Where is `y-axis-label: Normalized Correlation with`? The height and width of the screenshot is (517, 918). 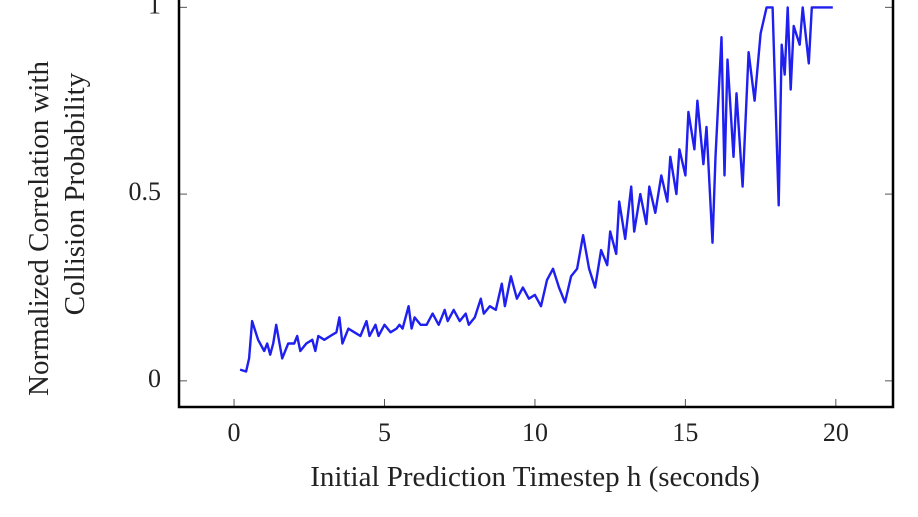 y-axis-label: Normalized Correlation with is located at coordinates (39, 228).